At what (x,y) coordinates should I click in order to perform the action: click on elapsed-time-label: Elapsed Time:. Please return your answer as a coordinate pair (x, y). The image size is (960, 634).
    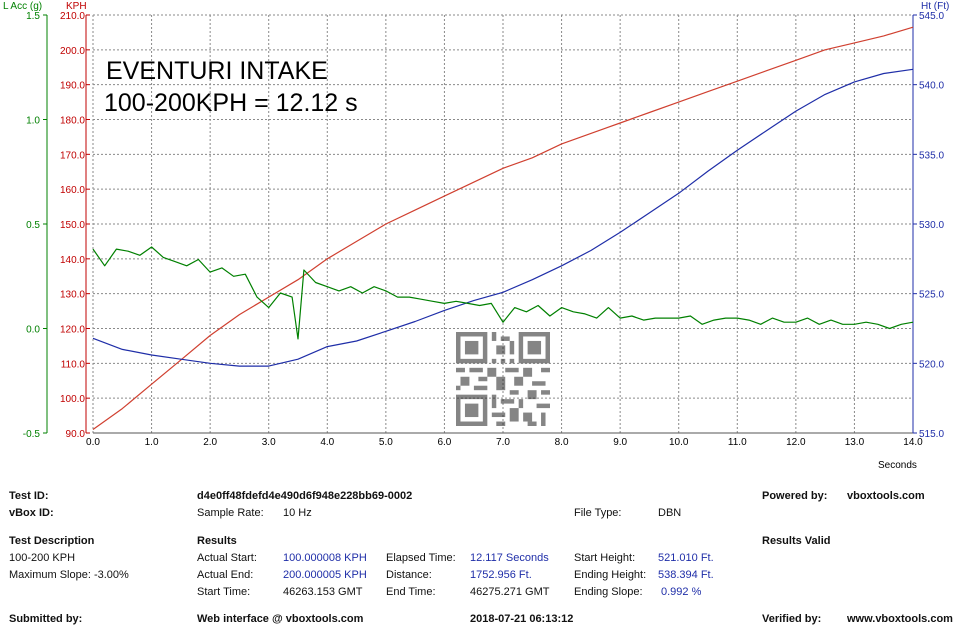
    Looking at the image, I should click on (421, 558).